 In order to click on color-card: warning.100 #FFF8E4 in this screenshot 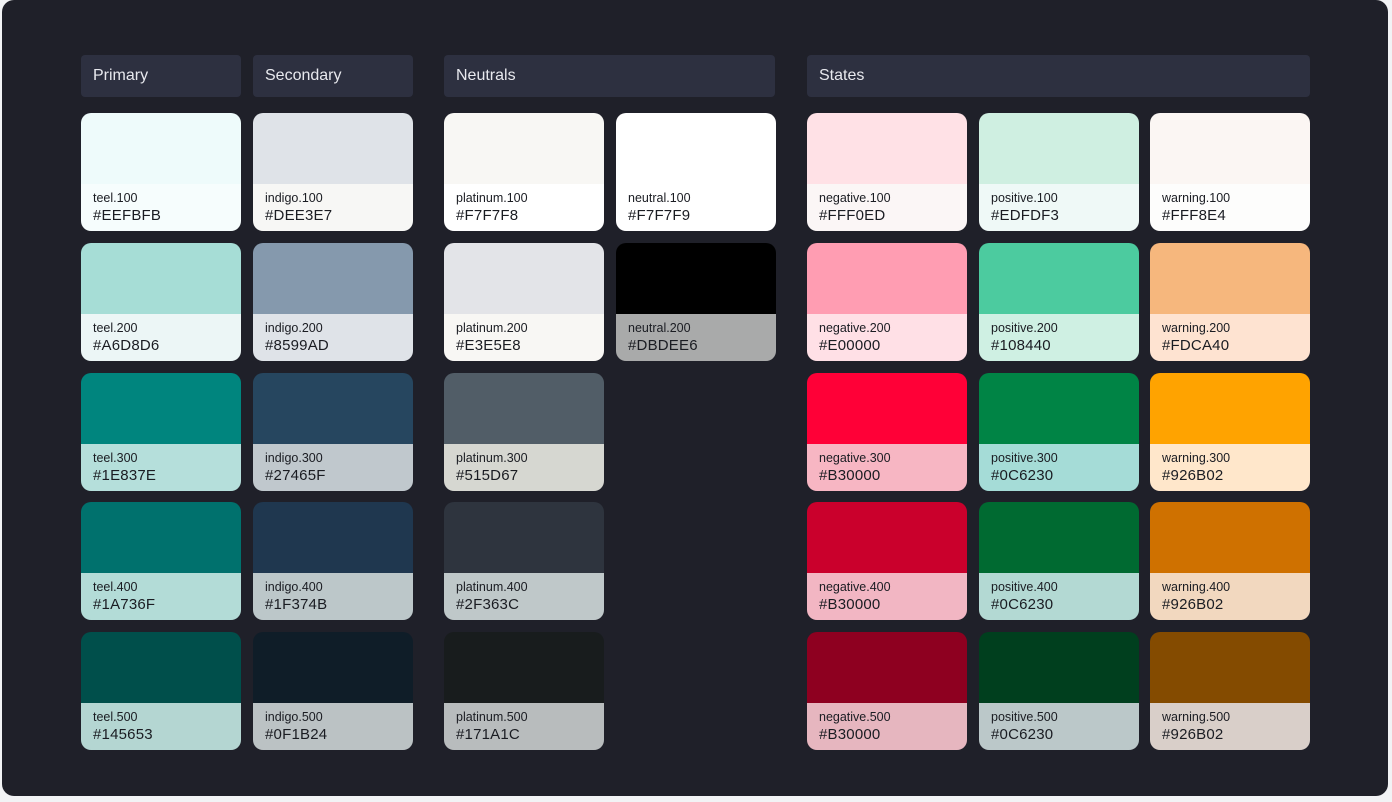, I will do `click(1230, 172)`.